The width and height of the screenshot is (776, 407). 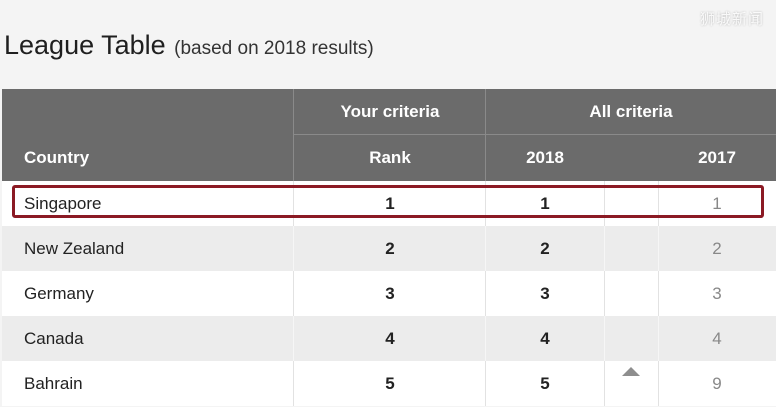 What do you see at coordinates (57, 157) in the screenshot?
I see `column-header-country: Country` at bounding box center [57, 157].